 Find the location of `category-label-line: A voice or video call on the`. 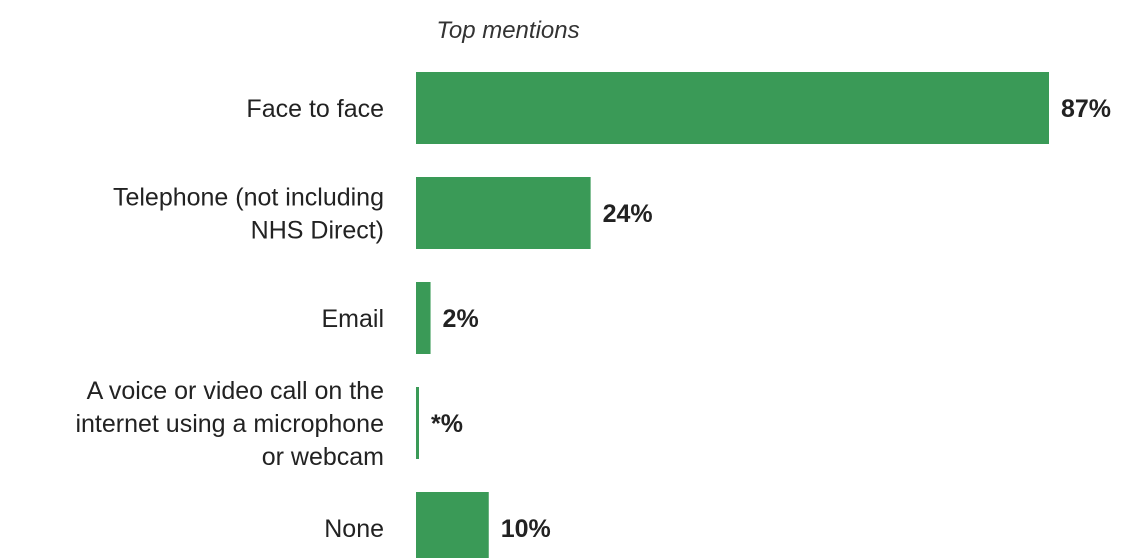

category-label-line: A voice or video call on the is located at coordinates (235, 391).